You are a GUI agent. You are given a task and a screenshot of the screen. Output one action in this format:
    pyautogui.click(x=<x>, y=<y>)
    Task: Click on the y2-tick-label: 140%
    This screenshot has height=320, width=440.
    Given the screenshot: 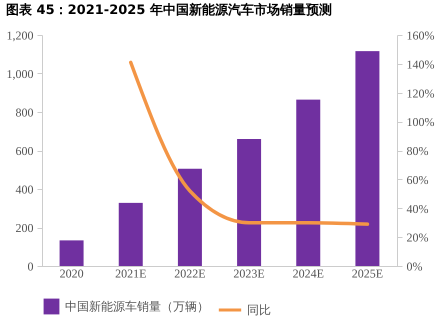 What is the action you would take?
    pyautogui.click(x=420, y=64)
    